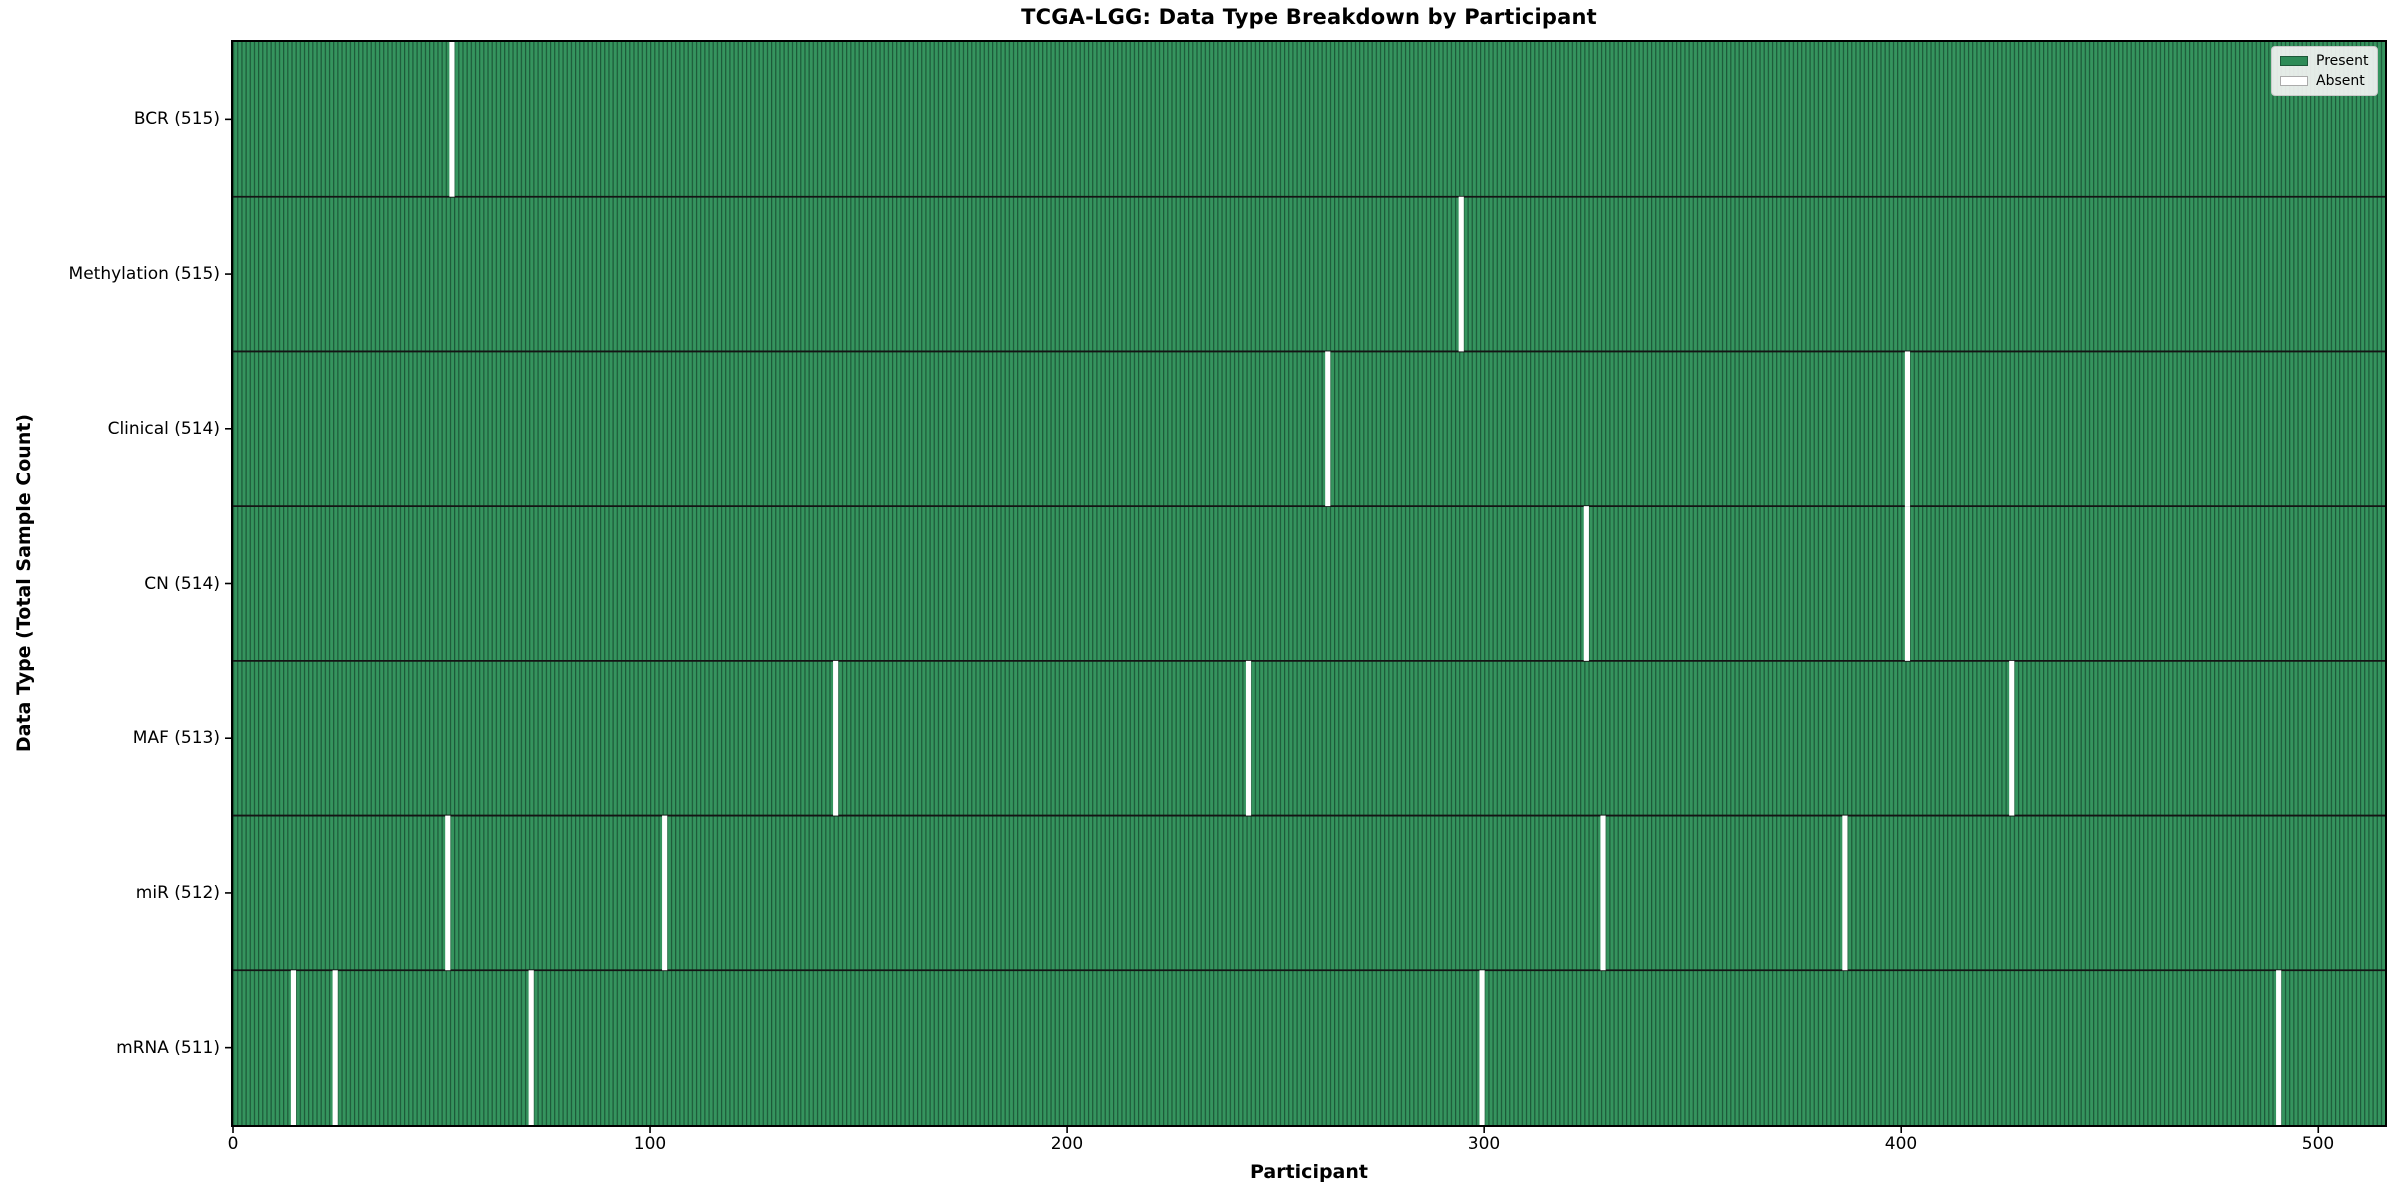 This screenshot has width=2400, height=1200. I want to click on x-tick-label-200: 200, so click(1067, 1144).